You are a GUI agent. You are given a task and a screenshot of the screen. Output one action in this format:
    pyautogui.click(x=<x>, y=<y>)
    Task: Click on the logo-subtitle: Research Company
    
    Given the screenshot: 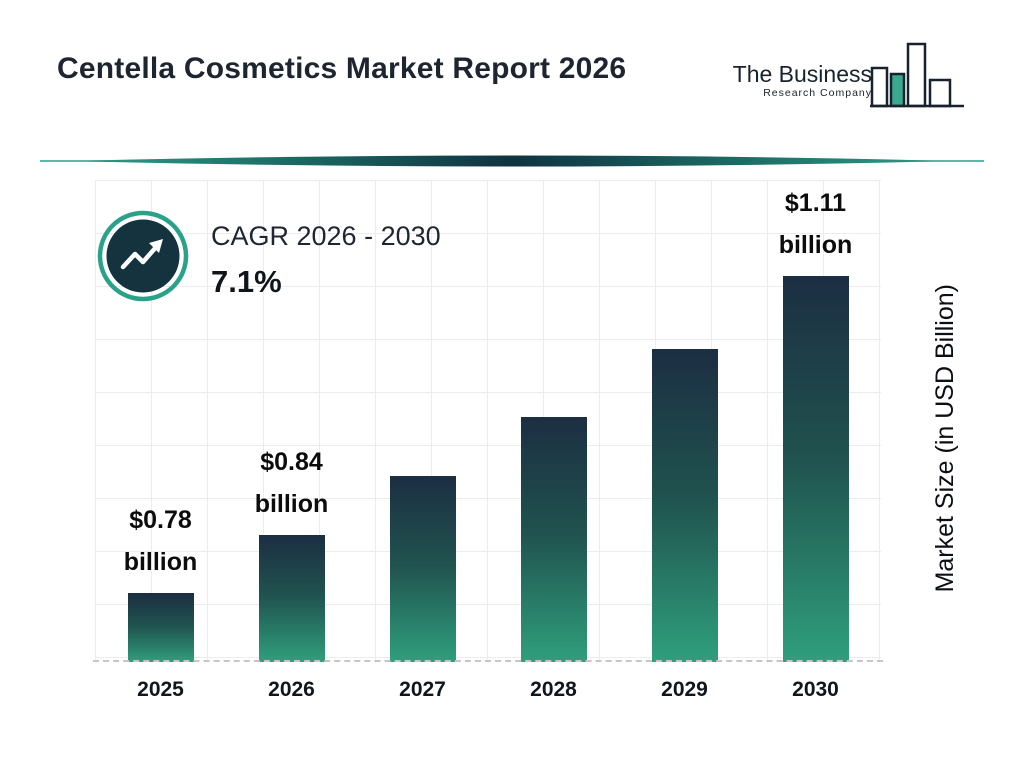 What is the action you would take?
    pyautogui.click(x=817, y=93)
    